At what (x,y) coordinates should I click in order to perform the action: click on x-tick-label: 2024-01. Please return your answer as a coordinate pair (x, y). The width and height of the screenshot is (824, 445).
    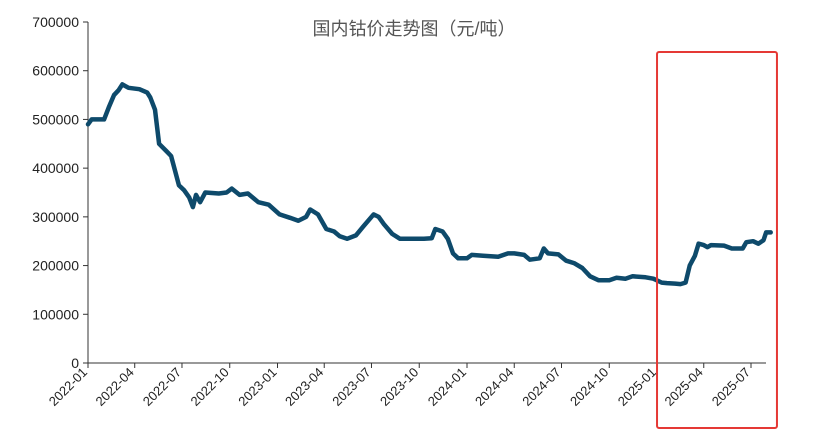
    Looking at the image, I should click on (447, 387).